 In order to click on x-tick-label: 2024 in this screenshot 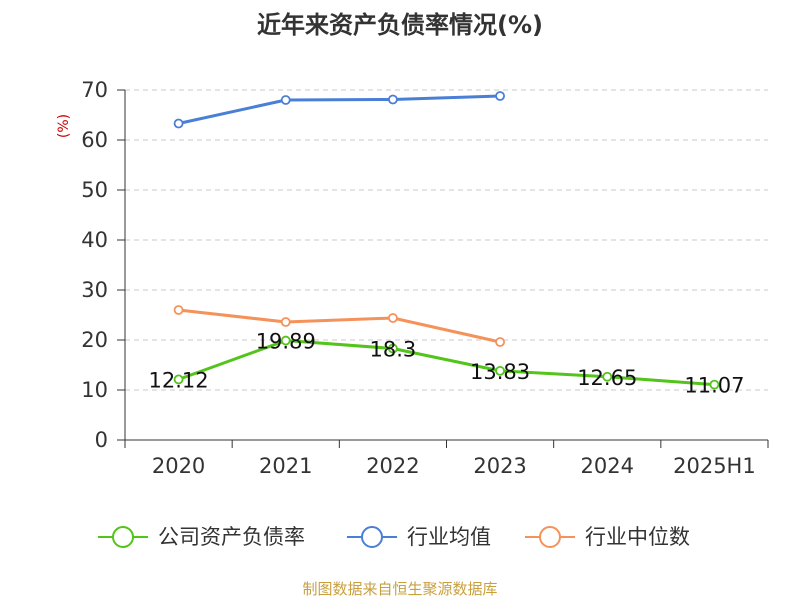, I will do `click(607, 466)`.